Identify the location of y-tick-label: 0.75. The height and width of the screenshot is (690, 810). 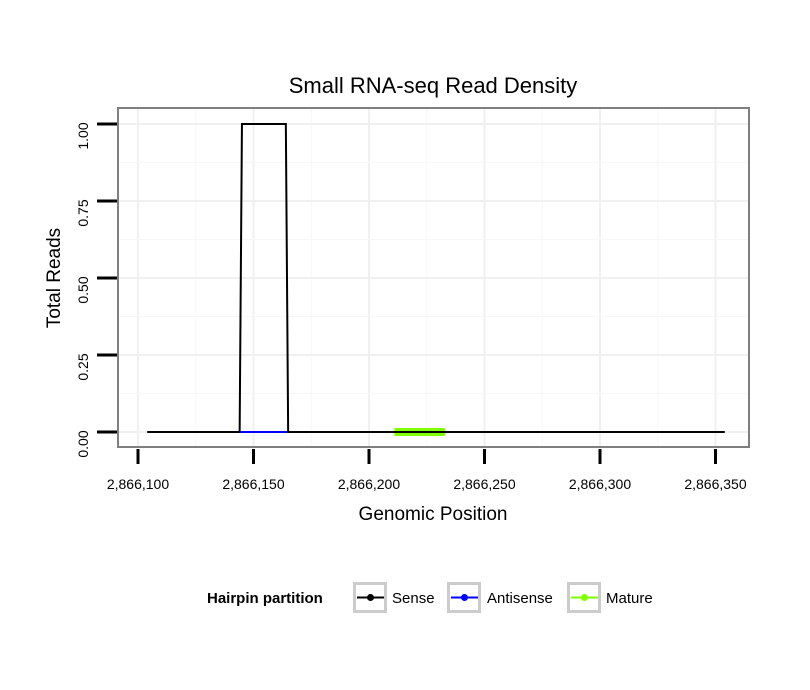
(83, 212).